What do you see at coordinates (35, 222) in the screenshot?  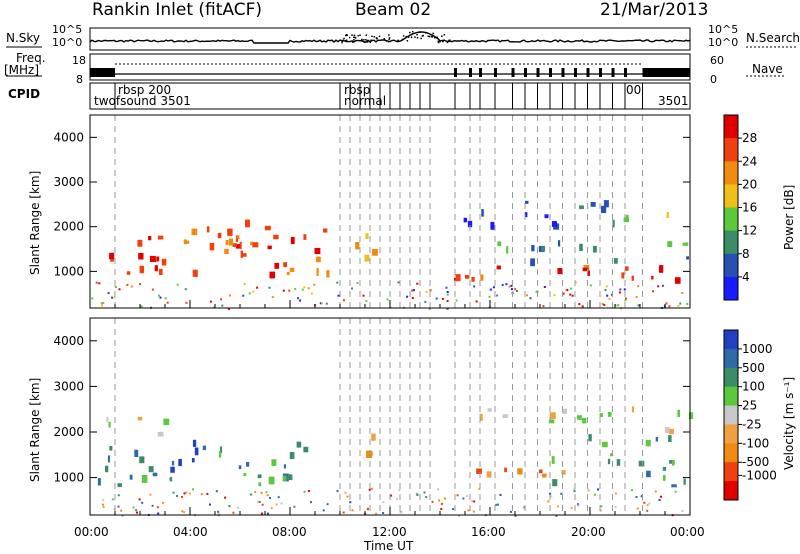 I see `power-ylabel: Slant Range [km]` at bounding box center [35, 222].